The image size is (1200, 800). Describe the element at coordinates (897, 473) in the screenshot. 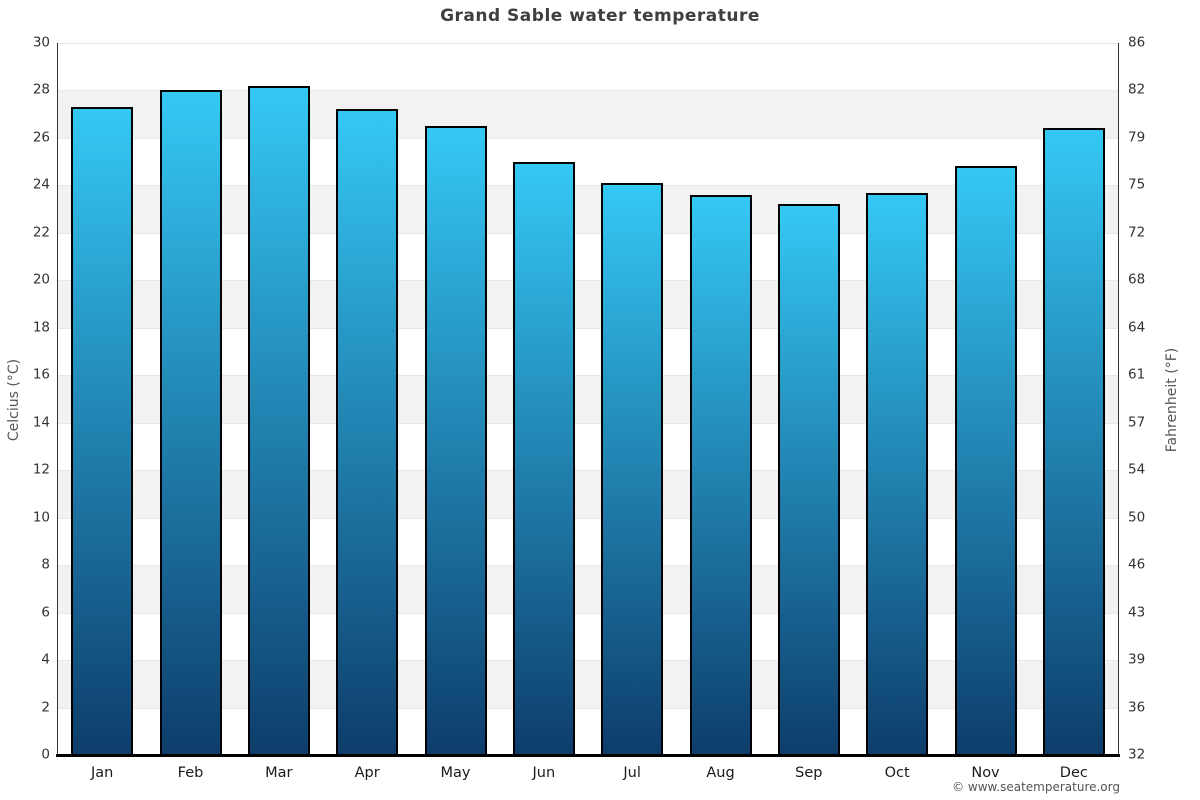

I see `bar-oct` at that location.